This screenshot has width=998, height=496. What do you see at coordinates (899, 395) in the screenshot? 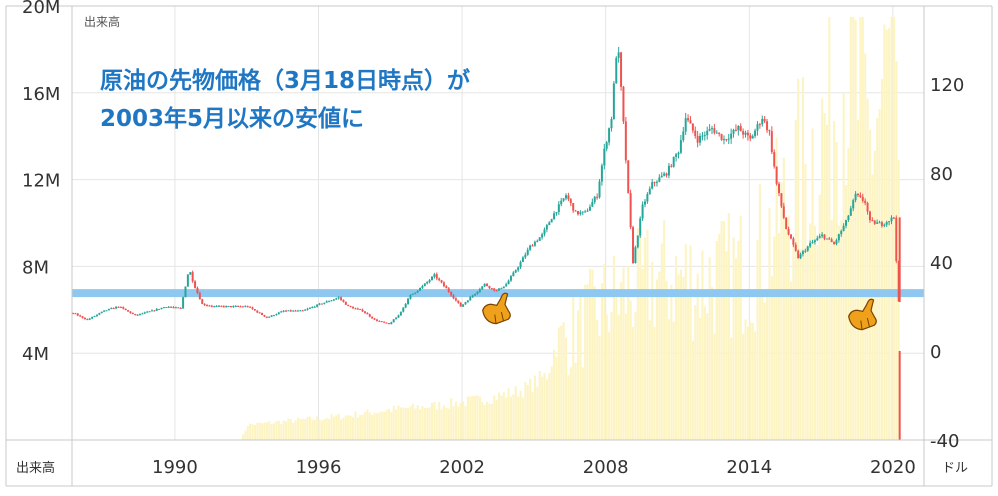
I see `volume-spike` at bounding box center [899, 395].